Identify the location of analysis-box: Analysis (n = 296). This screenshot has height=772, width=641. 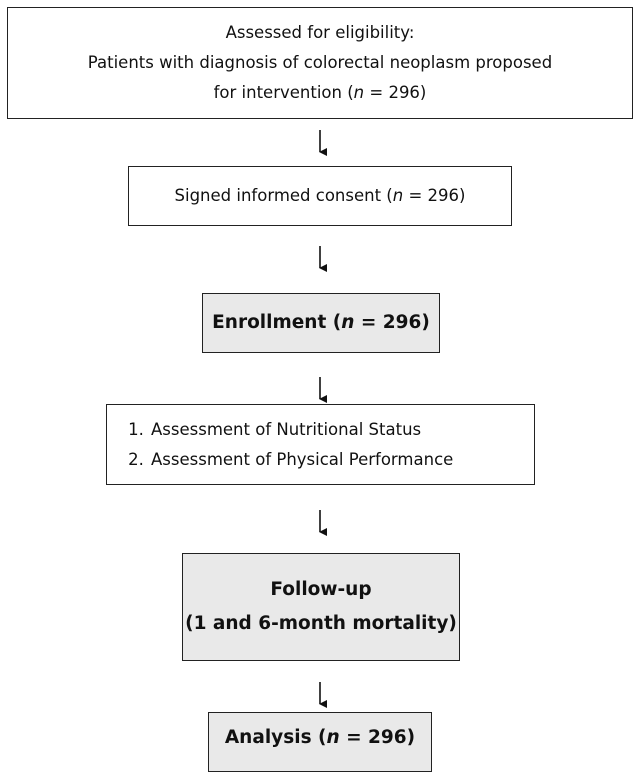
(320, 742).